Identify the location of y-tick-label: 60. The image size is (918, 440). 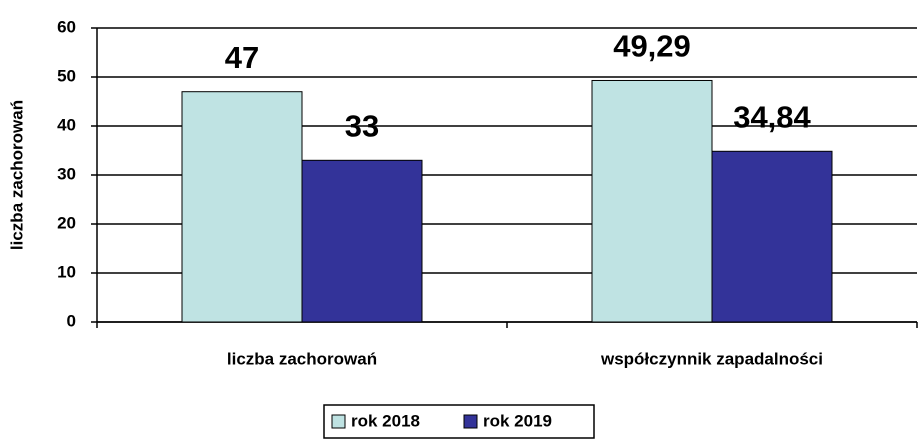
(66, 26).